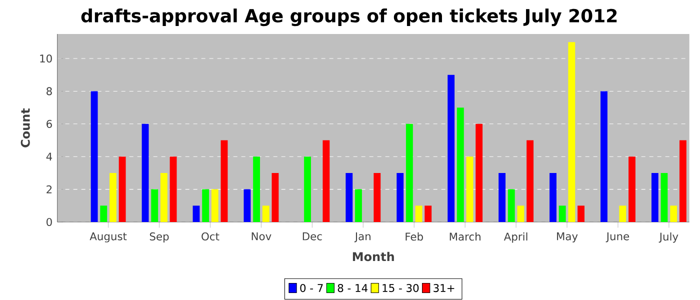  What do you see at coordinates (108, 237) in the screenshot?
I see `x-tick-label: August` at bounding box center [108, 237].